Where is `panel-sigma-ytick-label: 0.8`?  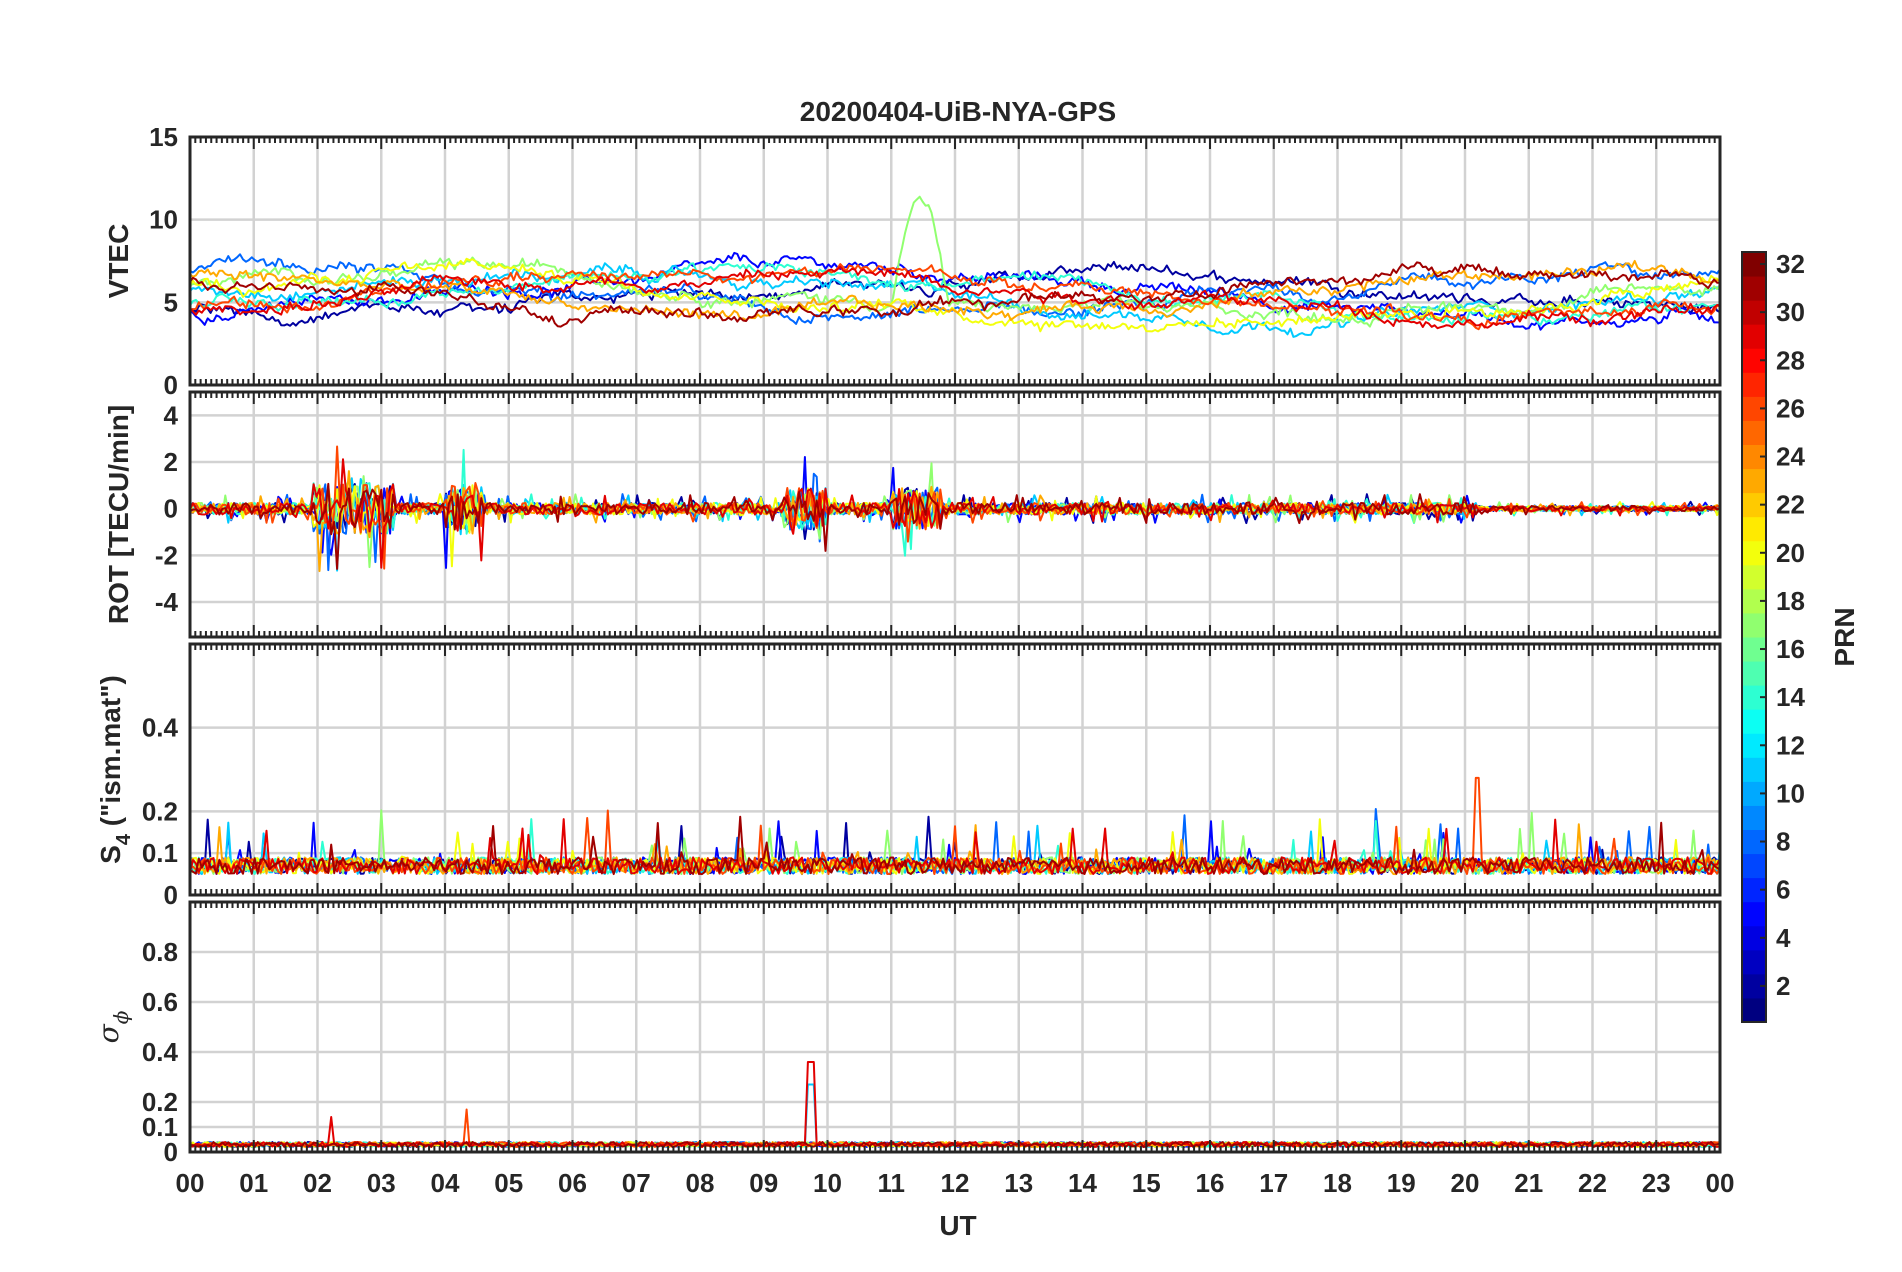 panel-sigma-ytick-label: 0.8 is located at coordinates (160, 952).